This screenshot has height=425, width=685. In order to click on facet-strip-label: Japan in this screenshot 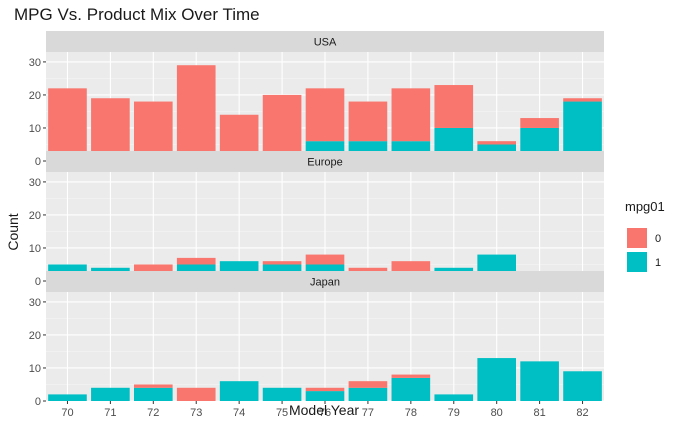, I will do `click(325, 283)`.